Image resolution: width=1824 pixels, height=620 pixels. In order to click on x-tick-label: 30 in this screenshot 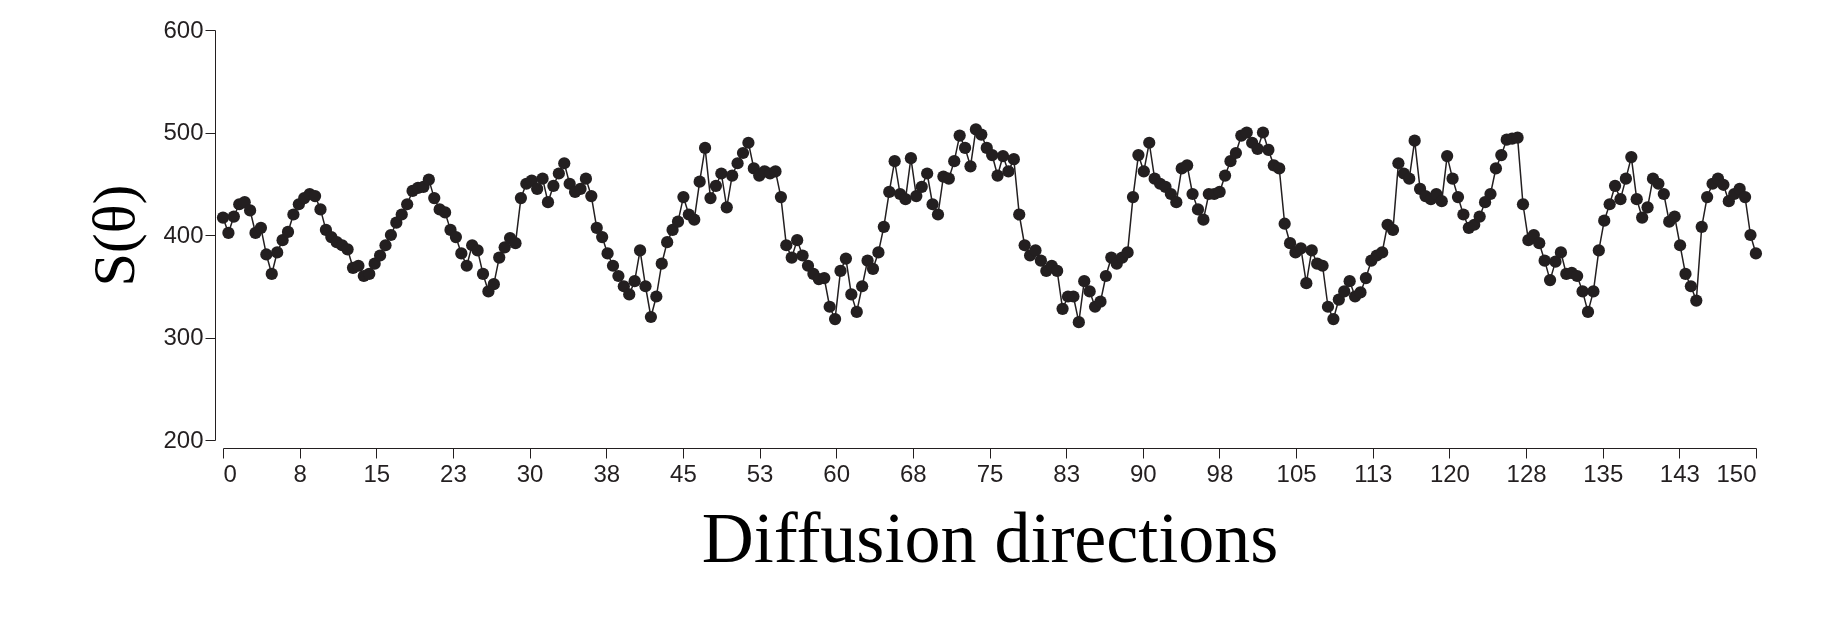, I will do `click(530, 473)`.